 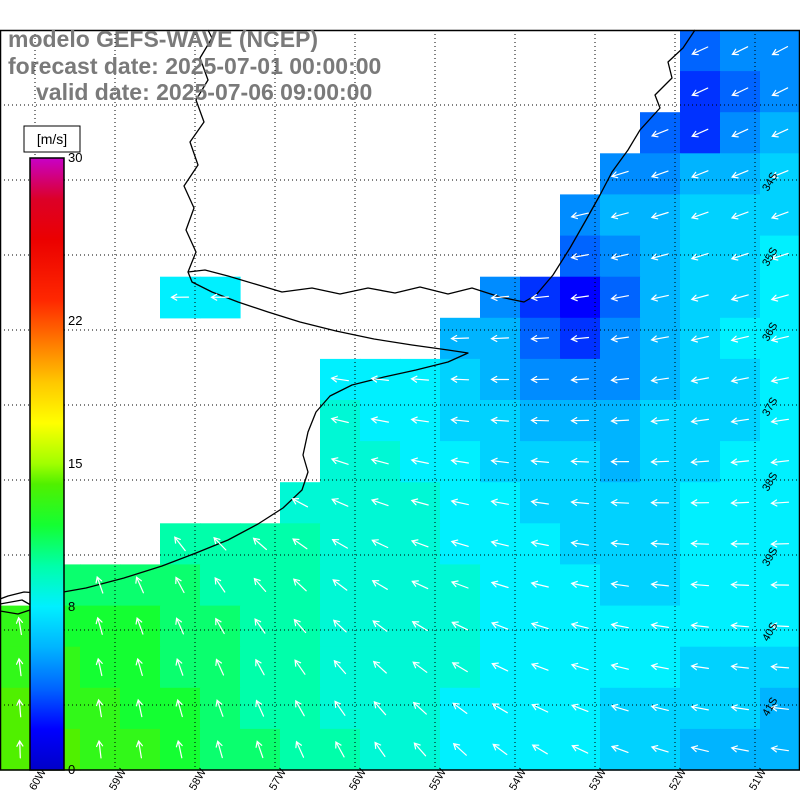 What do you see at coordinates (71, 769) in the screenshot?
I see `colorbar-tick-label: 0` at bounding box center [71, 769].